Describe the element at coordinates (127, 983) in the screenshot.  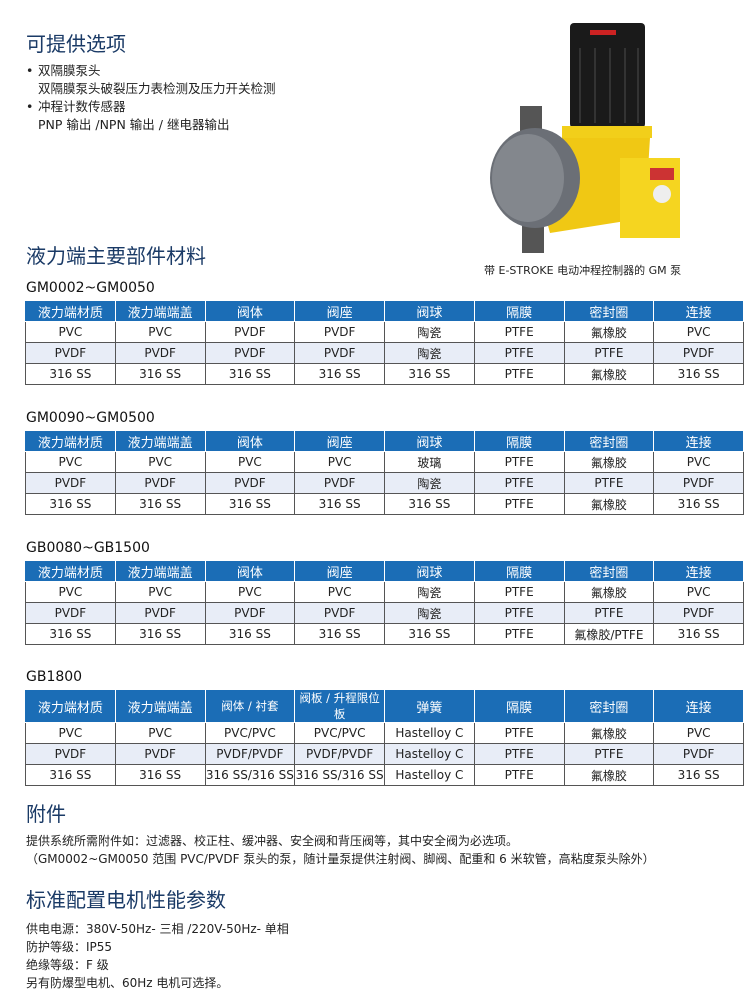
I see `motor-spec-line: 另有防爆型电机、60Hz 电机可选择。` at that location.